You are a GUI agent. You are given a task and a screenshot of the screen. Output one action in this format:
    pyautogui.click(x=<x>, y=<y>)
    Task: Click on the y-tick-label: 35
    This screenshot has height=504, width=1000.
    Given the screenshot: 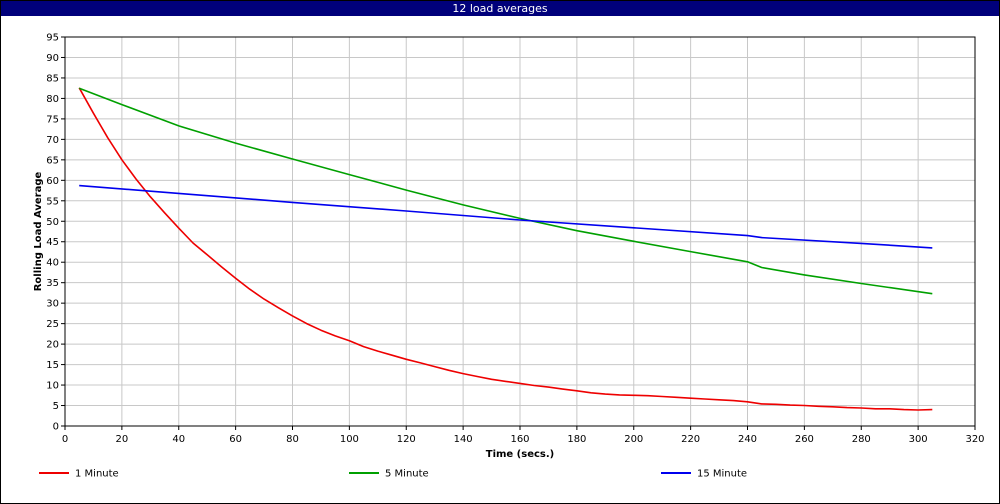 What is the action you would take?
    pyautogui.click(x=52, y=283)
    